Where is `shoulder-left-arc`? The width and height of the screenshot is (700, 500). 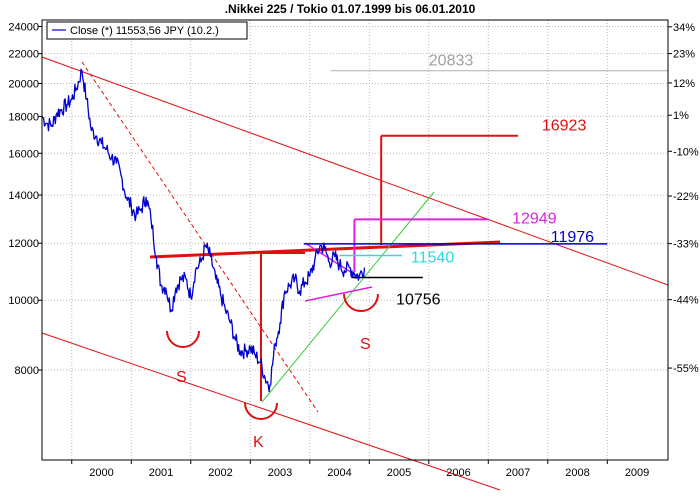 shoulder-left-arc is located at coordinates (183, 339).